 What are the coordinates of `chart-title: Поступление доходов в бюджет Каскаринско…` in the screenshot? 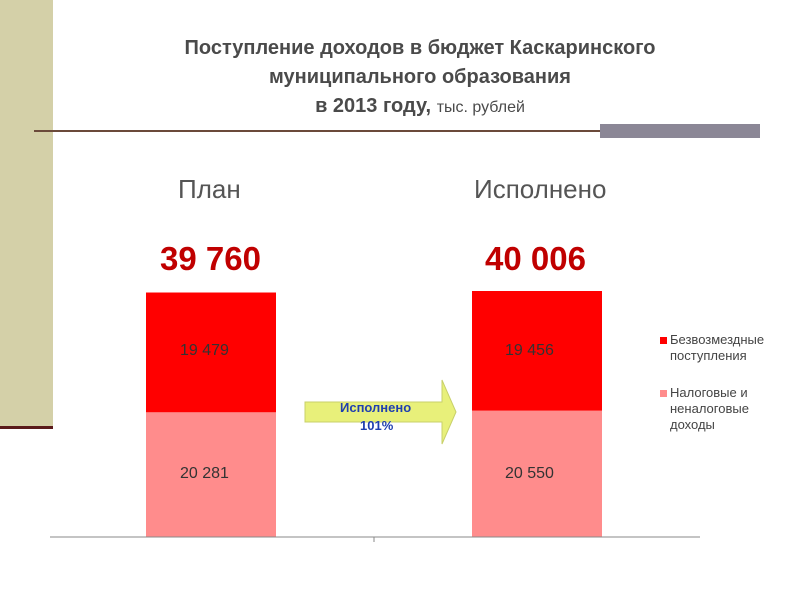 It's located at (420, 78).